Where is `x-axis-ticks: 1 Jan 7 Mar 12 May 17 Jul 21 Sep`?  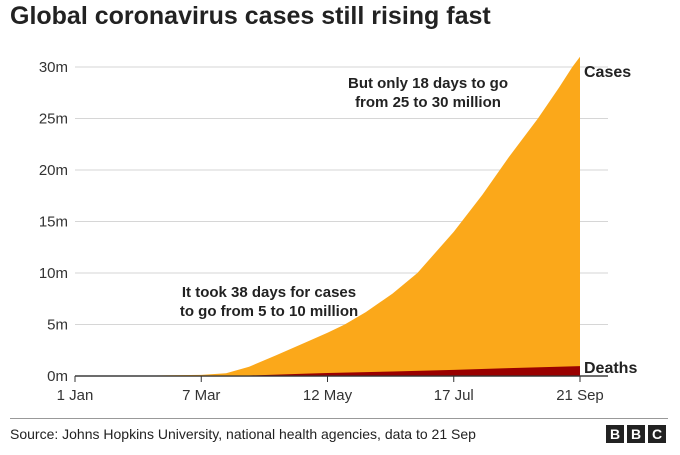
x-axis-ticks: 1 Jan 7 Mar 12 May 17 Jul 21 Sep is located at coordinates (330, 390).